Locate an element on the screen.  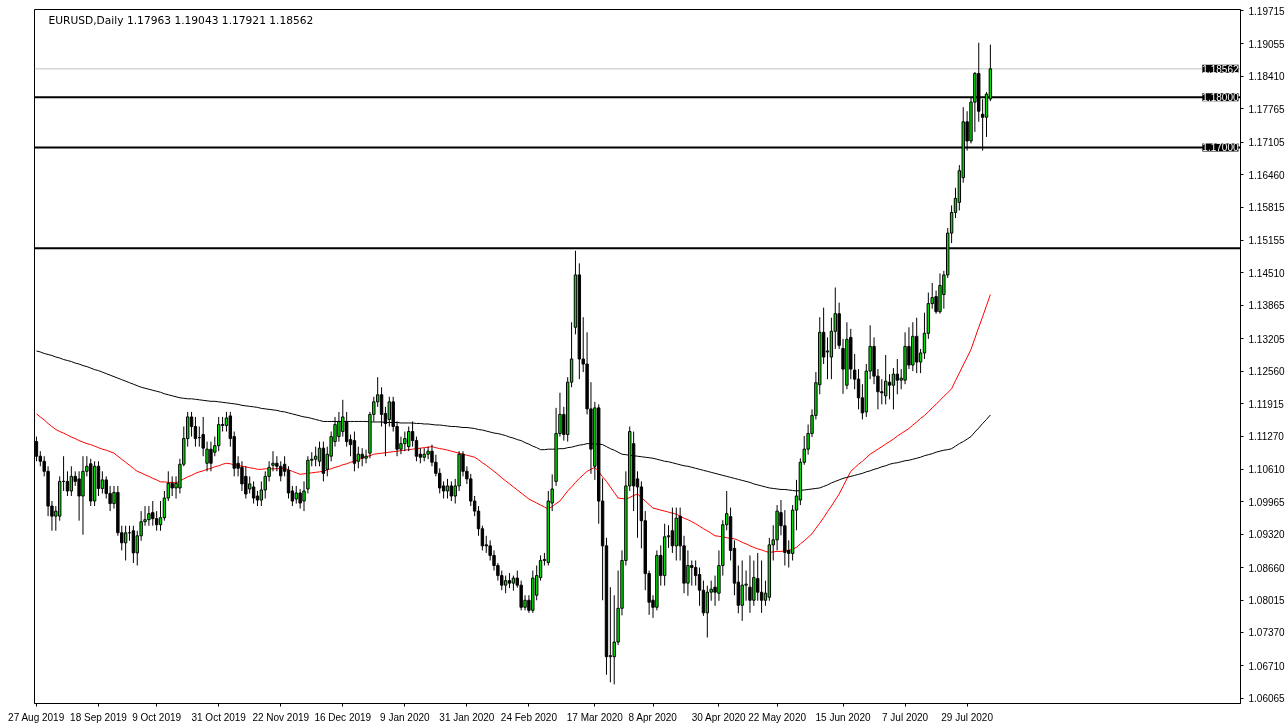
y-tick-label: 1.17765 is located at coordinates (1267, 109).